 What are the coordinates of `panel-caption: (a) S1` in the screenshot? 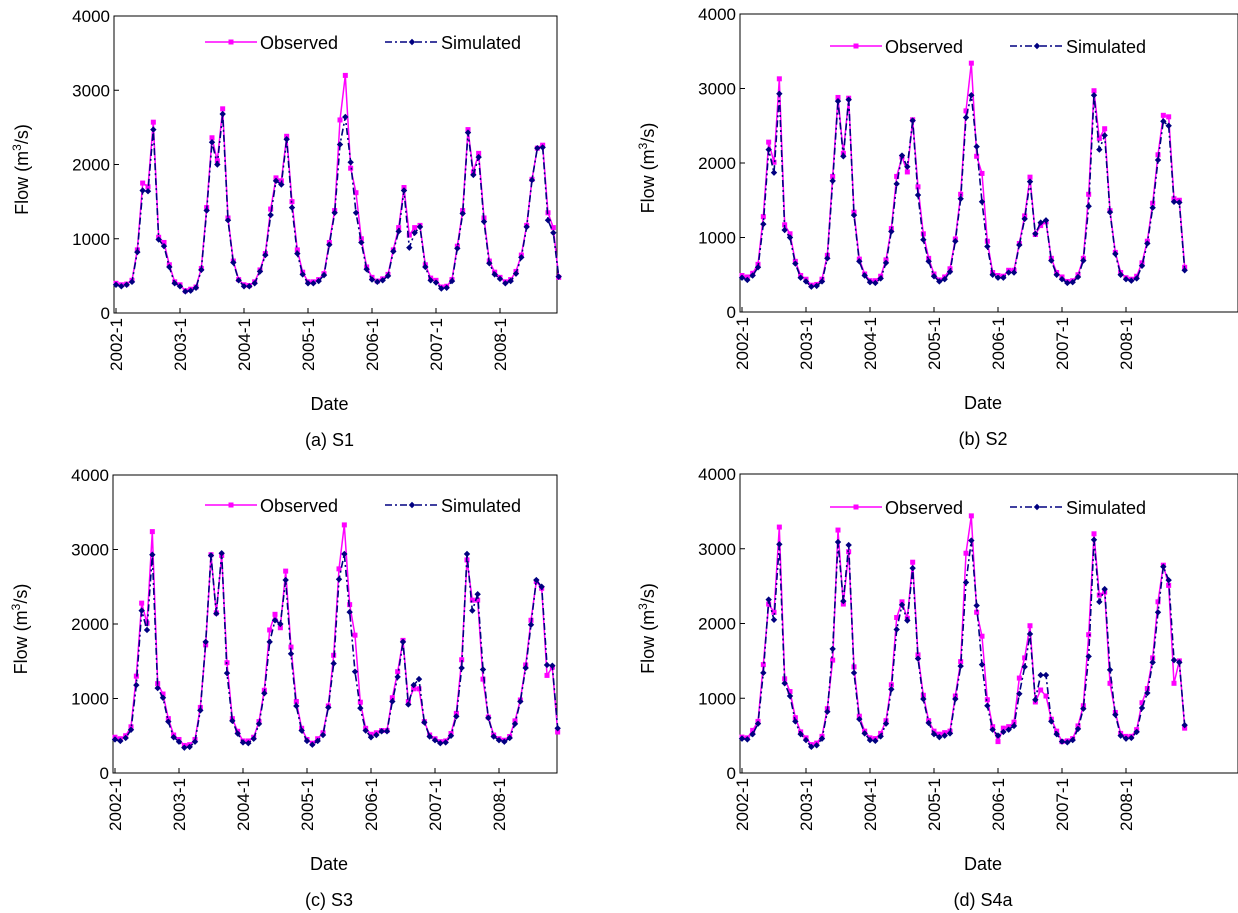 It's located at (329, 440).